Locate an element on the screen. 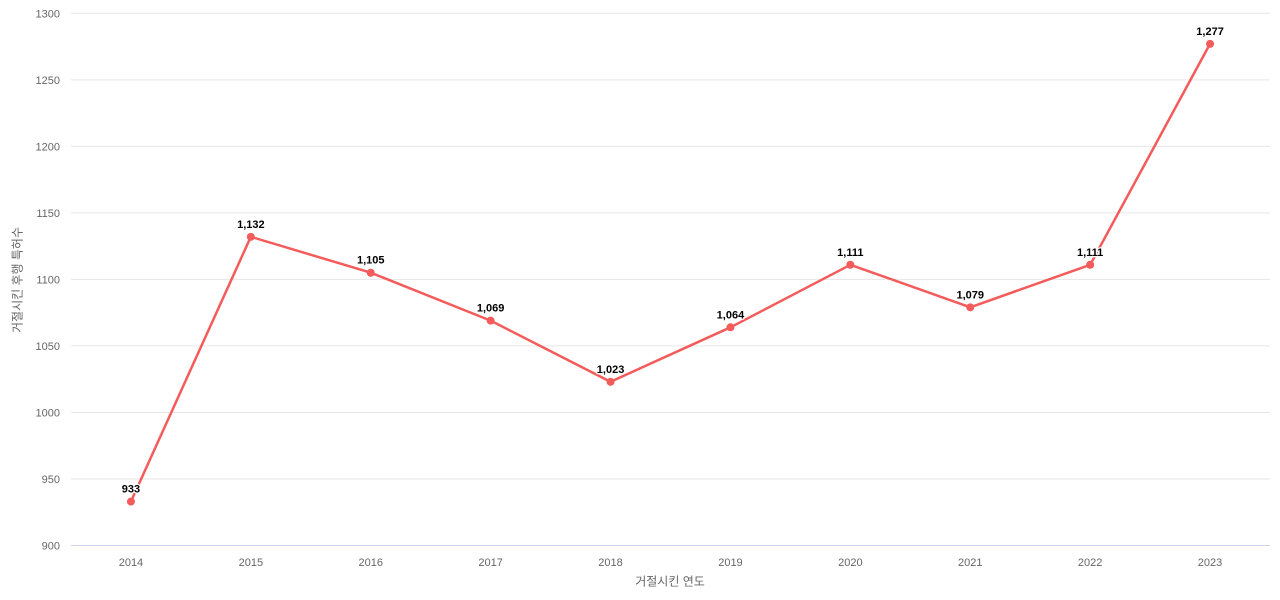 The image size is (1280, 600). data-label: 1,069 is located at coordinates (491, 309).